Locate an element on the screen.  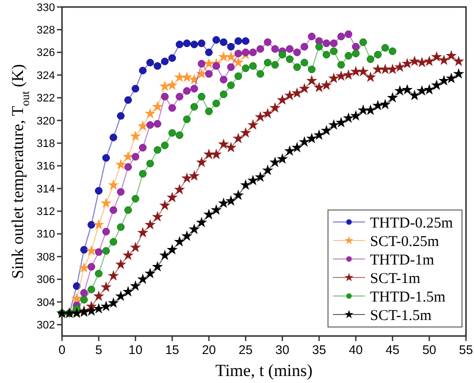
x-tick-label: 30 is located at coordinates (282, 350).